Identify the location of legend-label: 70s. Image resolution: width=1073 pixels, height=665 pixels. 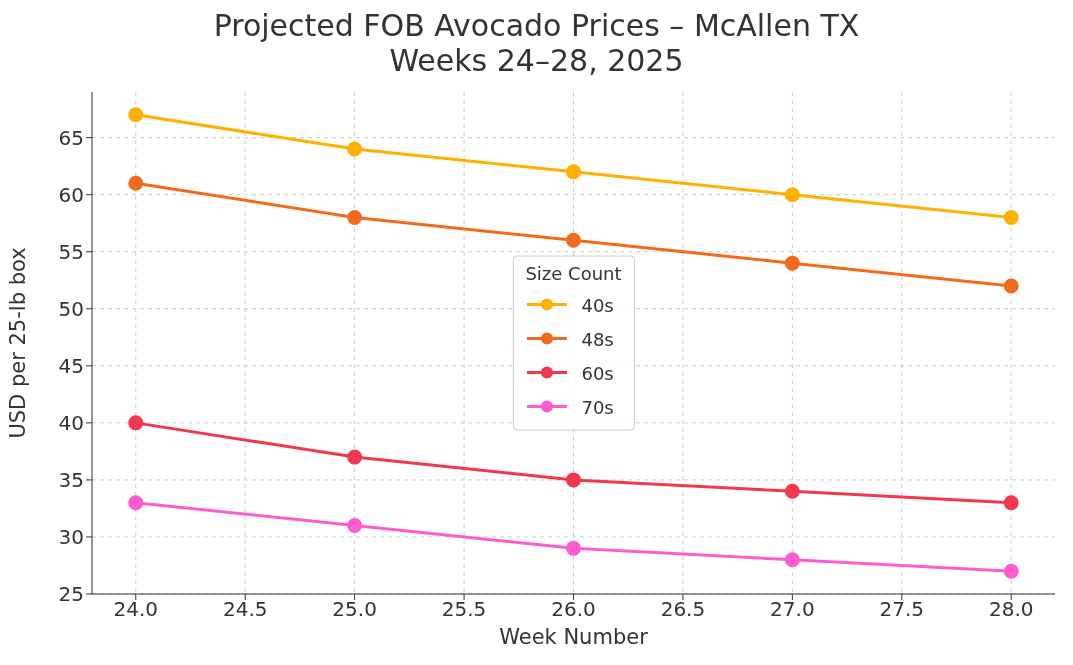
(597, 406).